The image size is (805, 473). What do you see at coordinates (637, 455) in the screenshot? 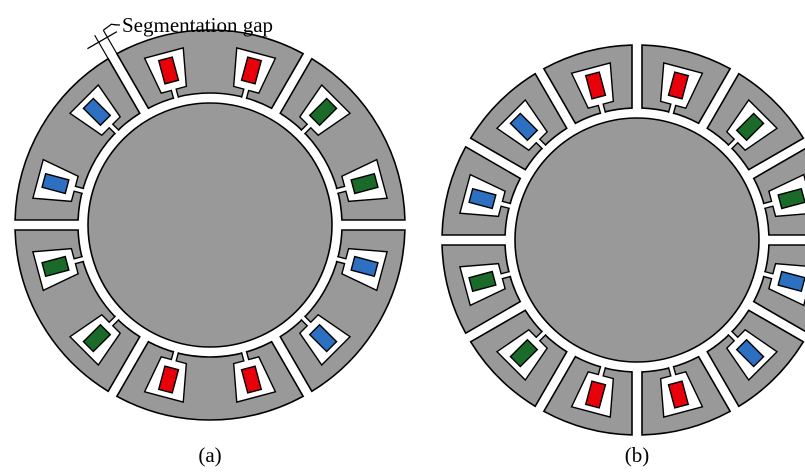
I see `caption-b: (b)` at bounding box center [637, 455].